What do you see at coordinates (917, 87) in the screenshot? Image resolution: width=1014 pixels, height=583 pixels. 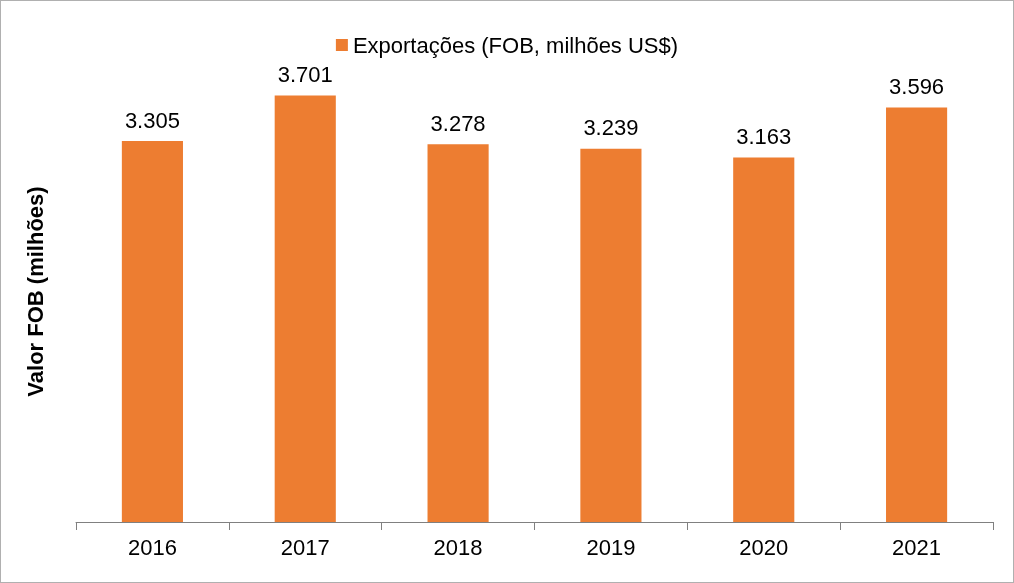 I see `data-label: 3.596` at bounding box center [917, 87].